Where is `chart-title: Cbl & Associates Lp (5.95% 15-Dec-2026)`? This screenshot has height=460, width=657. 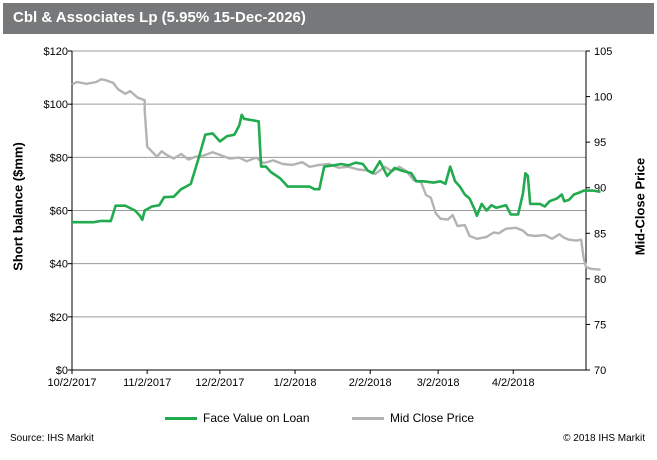 chart-title: Cbl & Associates Lp (5.95% 15-Dec-2026) is located at coordinates (159, 17).